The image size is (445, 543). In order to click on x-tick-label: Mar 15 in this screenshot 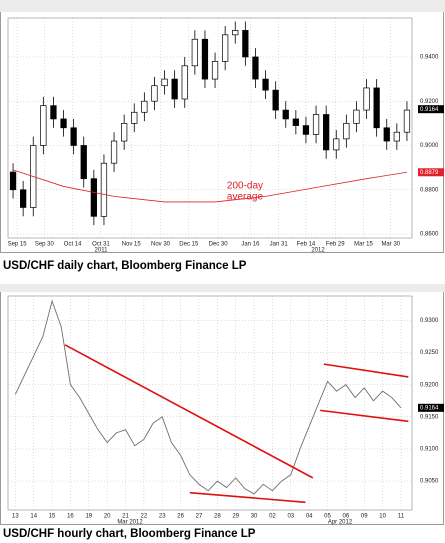, I will do `click(363, 245)`.